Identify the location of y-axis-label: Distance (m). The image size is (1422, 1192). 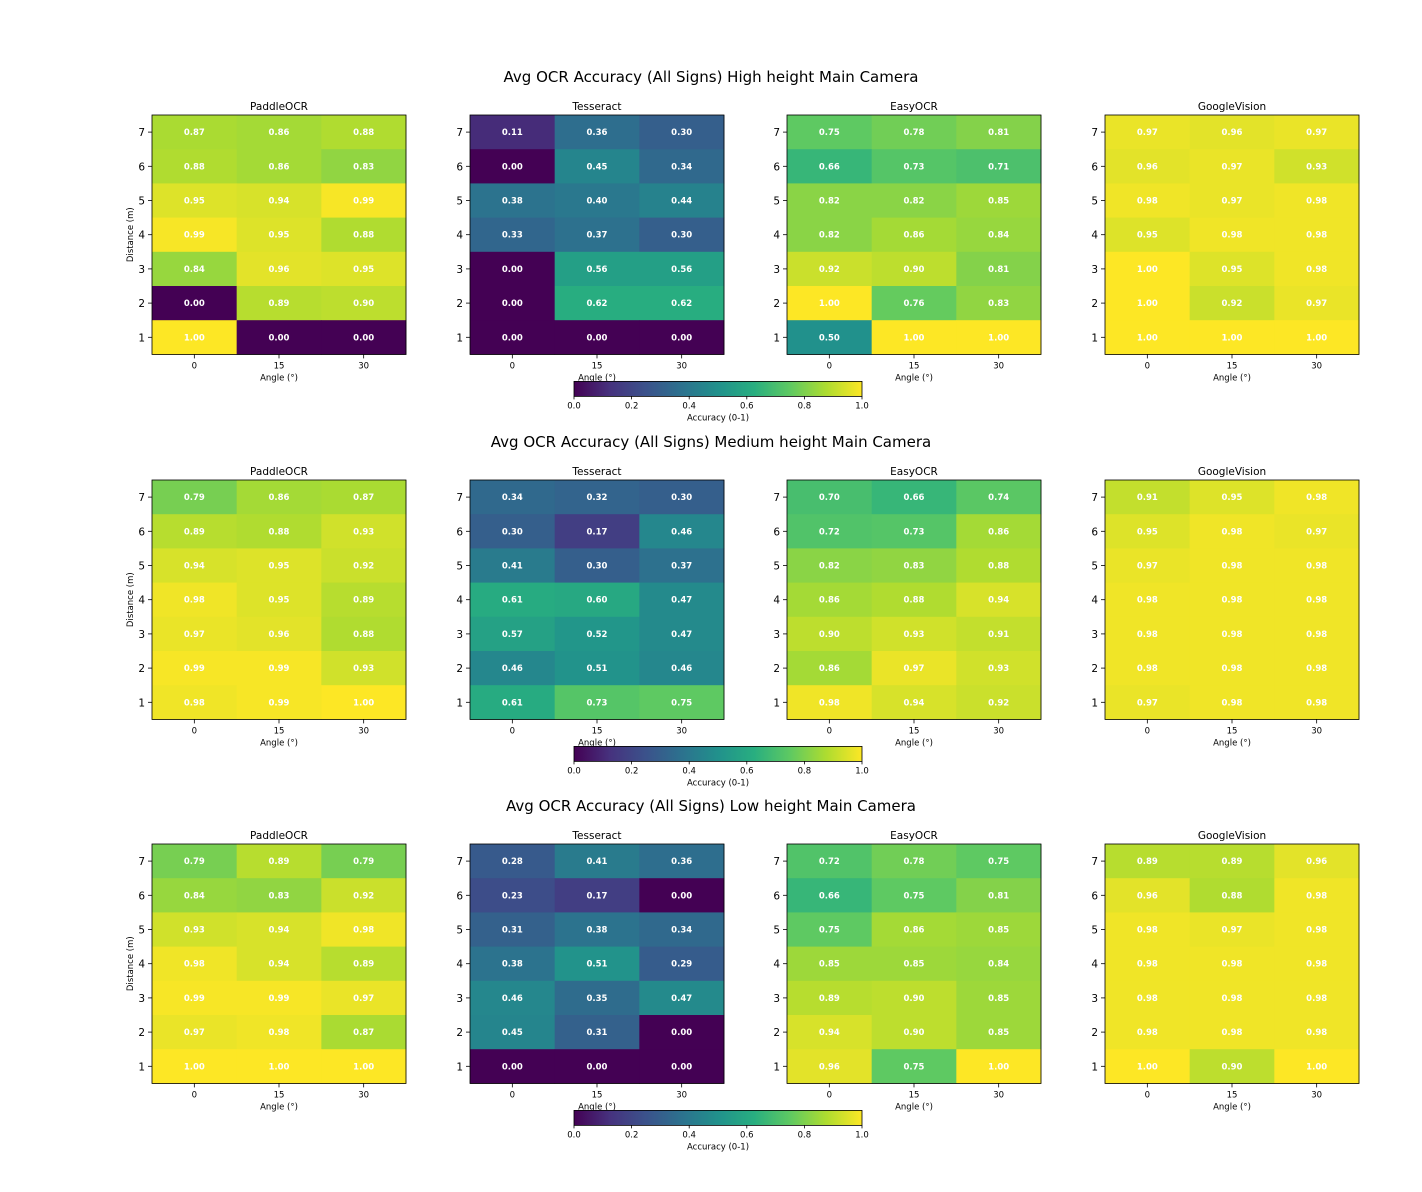
(131, 234).